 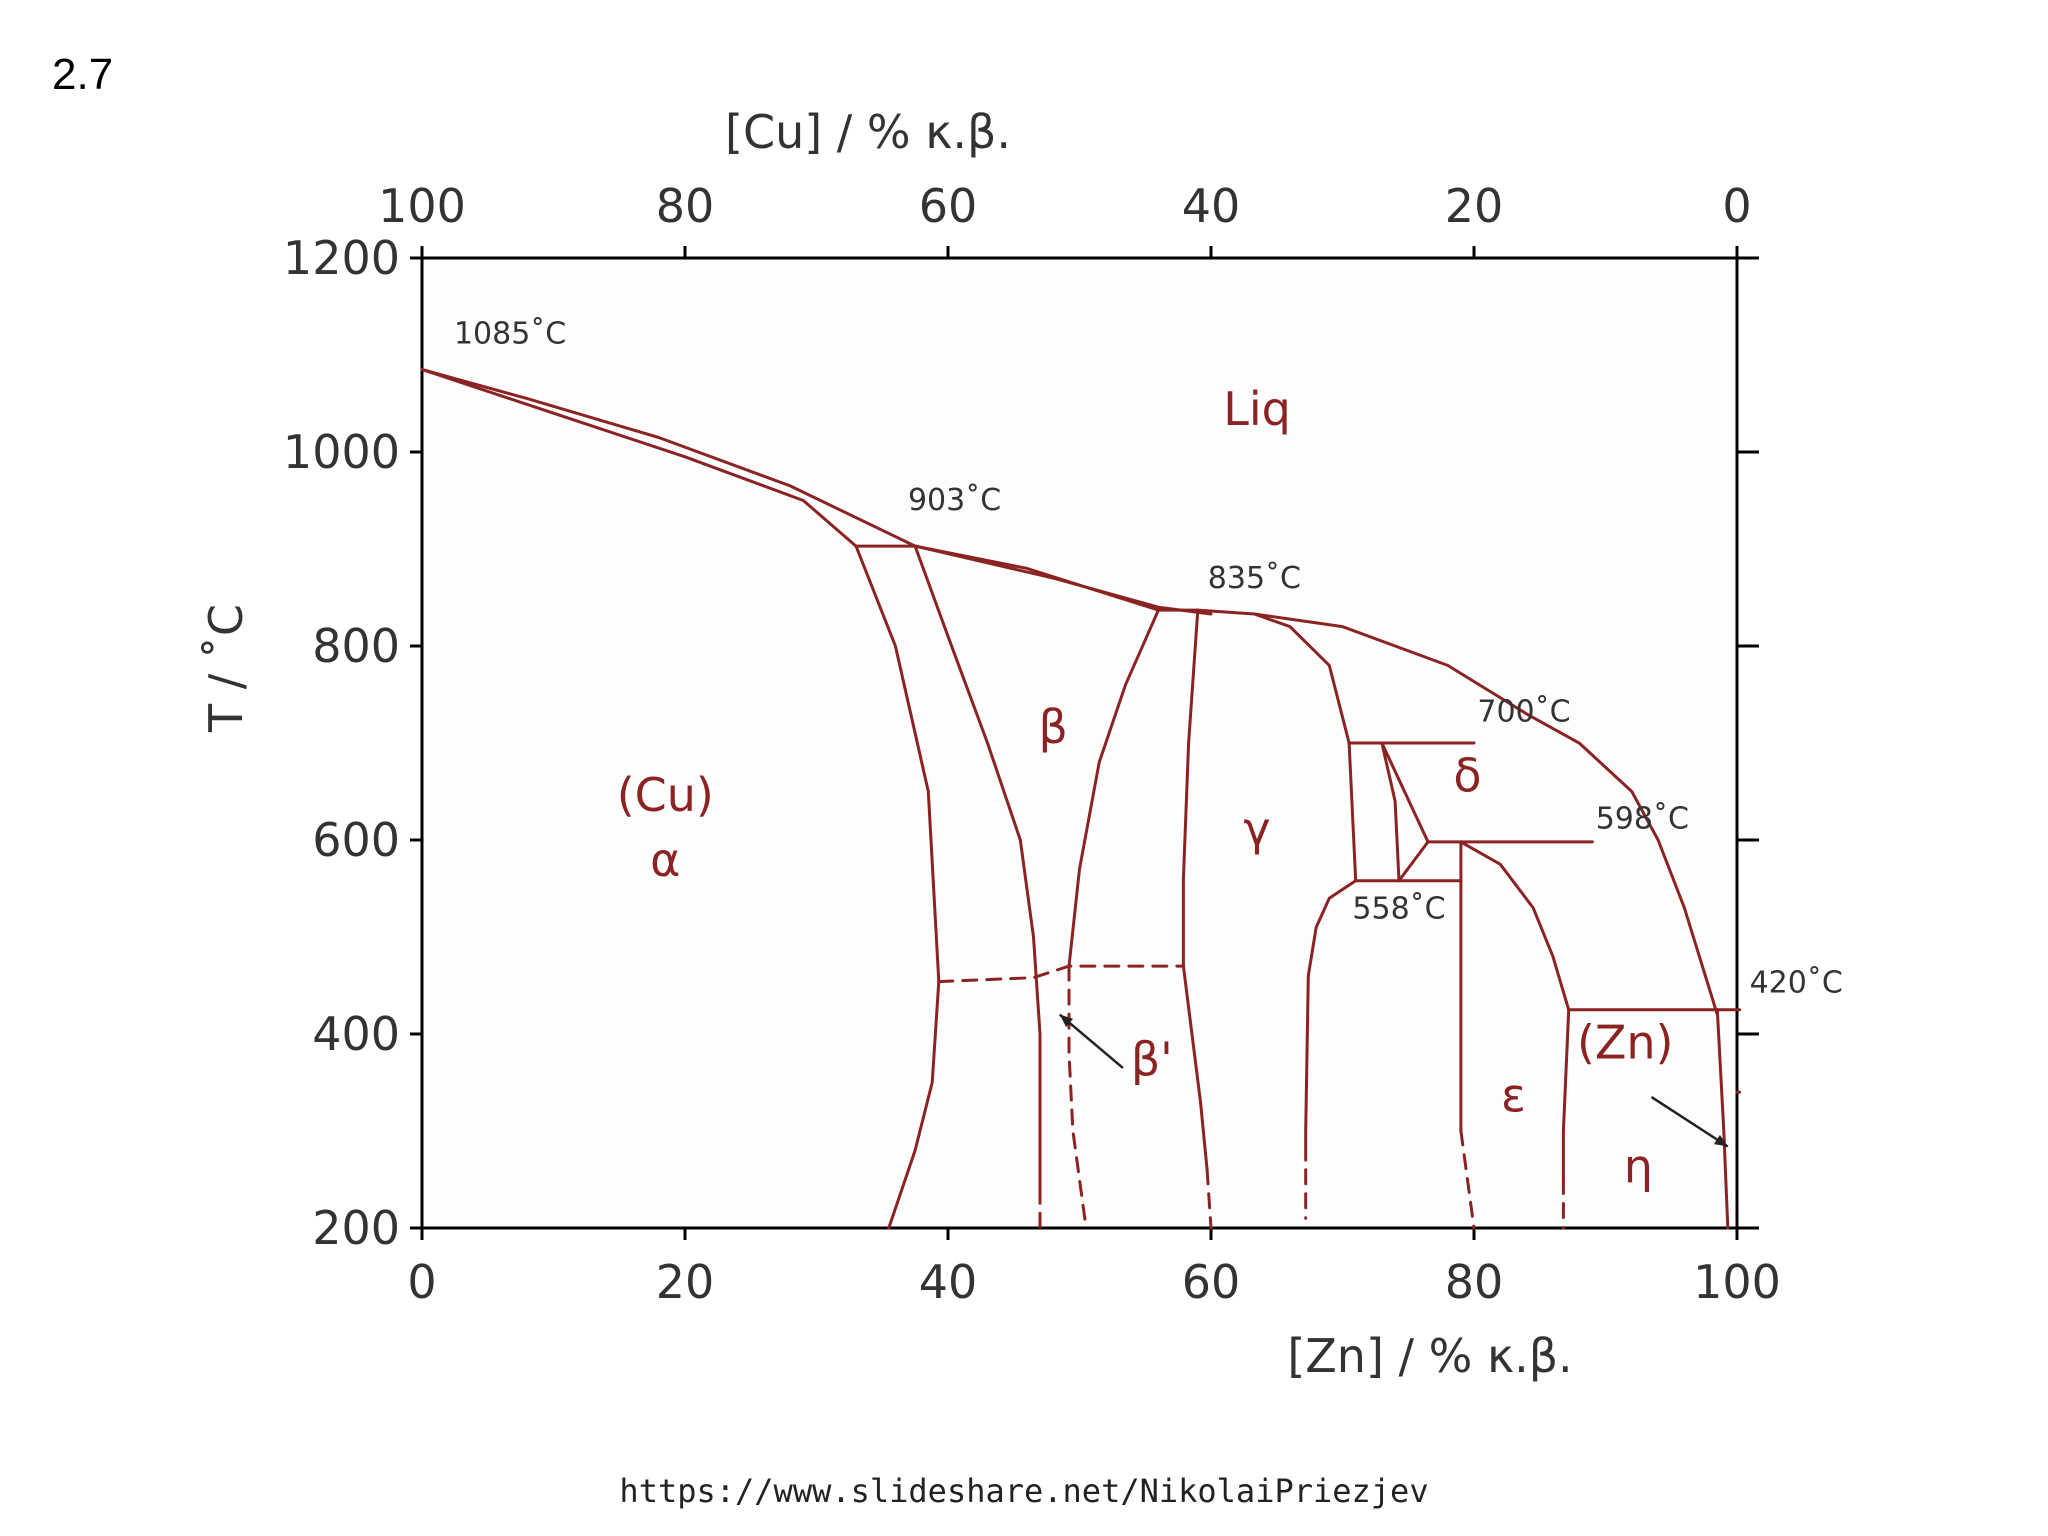 I want to click on annotation-arrows, so click(x=1393, y=1080).